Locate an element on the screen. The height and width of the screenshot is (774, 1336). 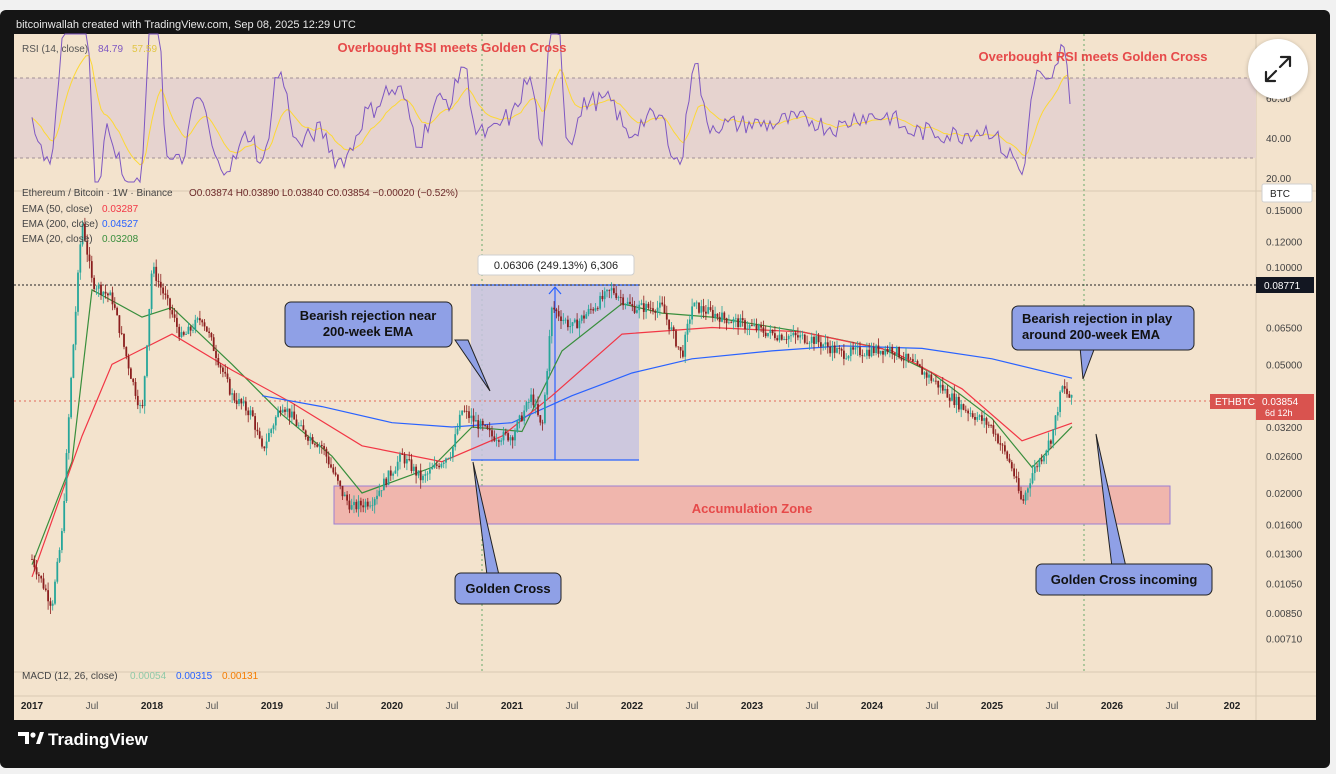
expand-button is located at coordinates (1278, 69).